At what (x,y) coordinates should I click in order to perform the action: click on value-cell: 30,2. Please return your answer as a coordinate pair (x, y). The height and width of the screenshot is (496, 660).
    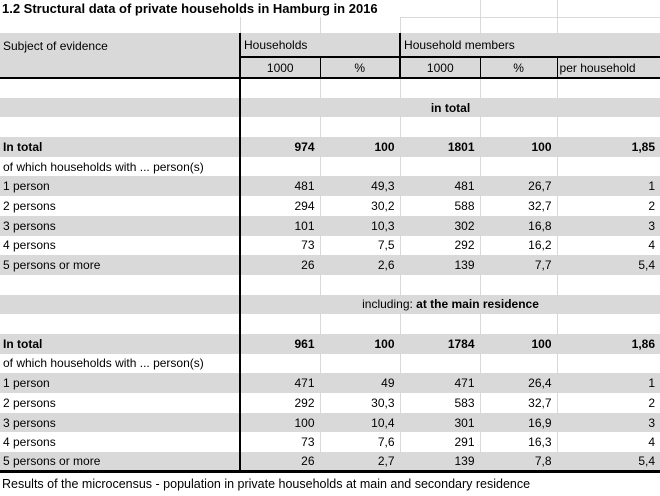
    Looking at the image, I should click on (360, 206).